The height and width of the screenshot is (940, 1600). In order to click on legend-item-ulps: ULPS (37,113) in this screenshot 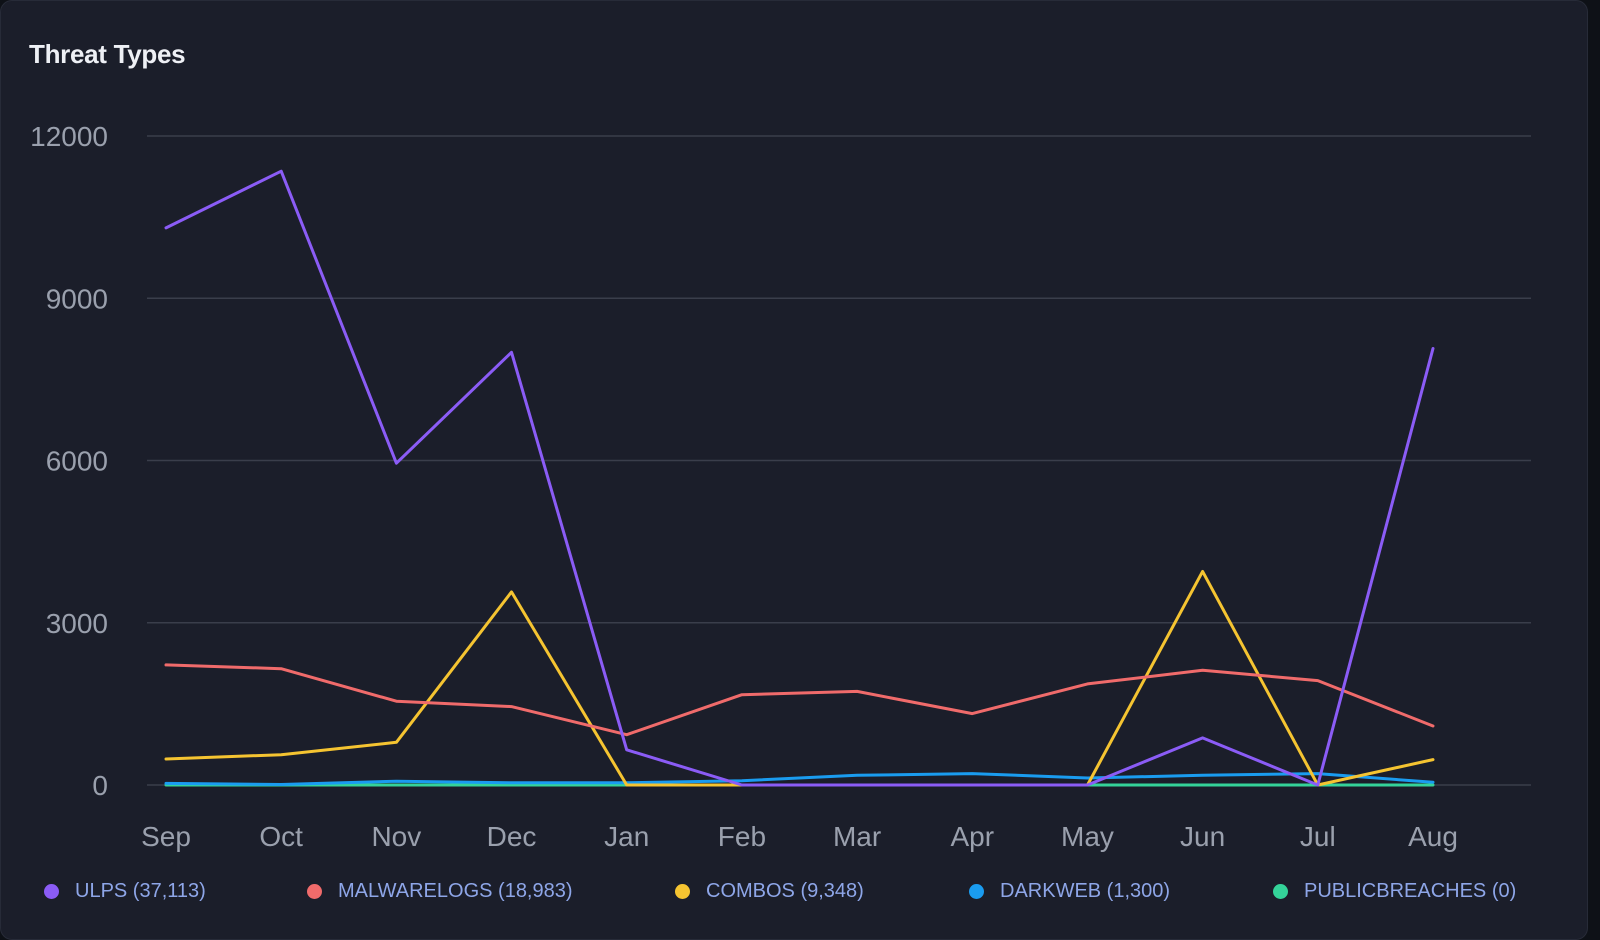, I will do `click(125, 891)`.